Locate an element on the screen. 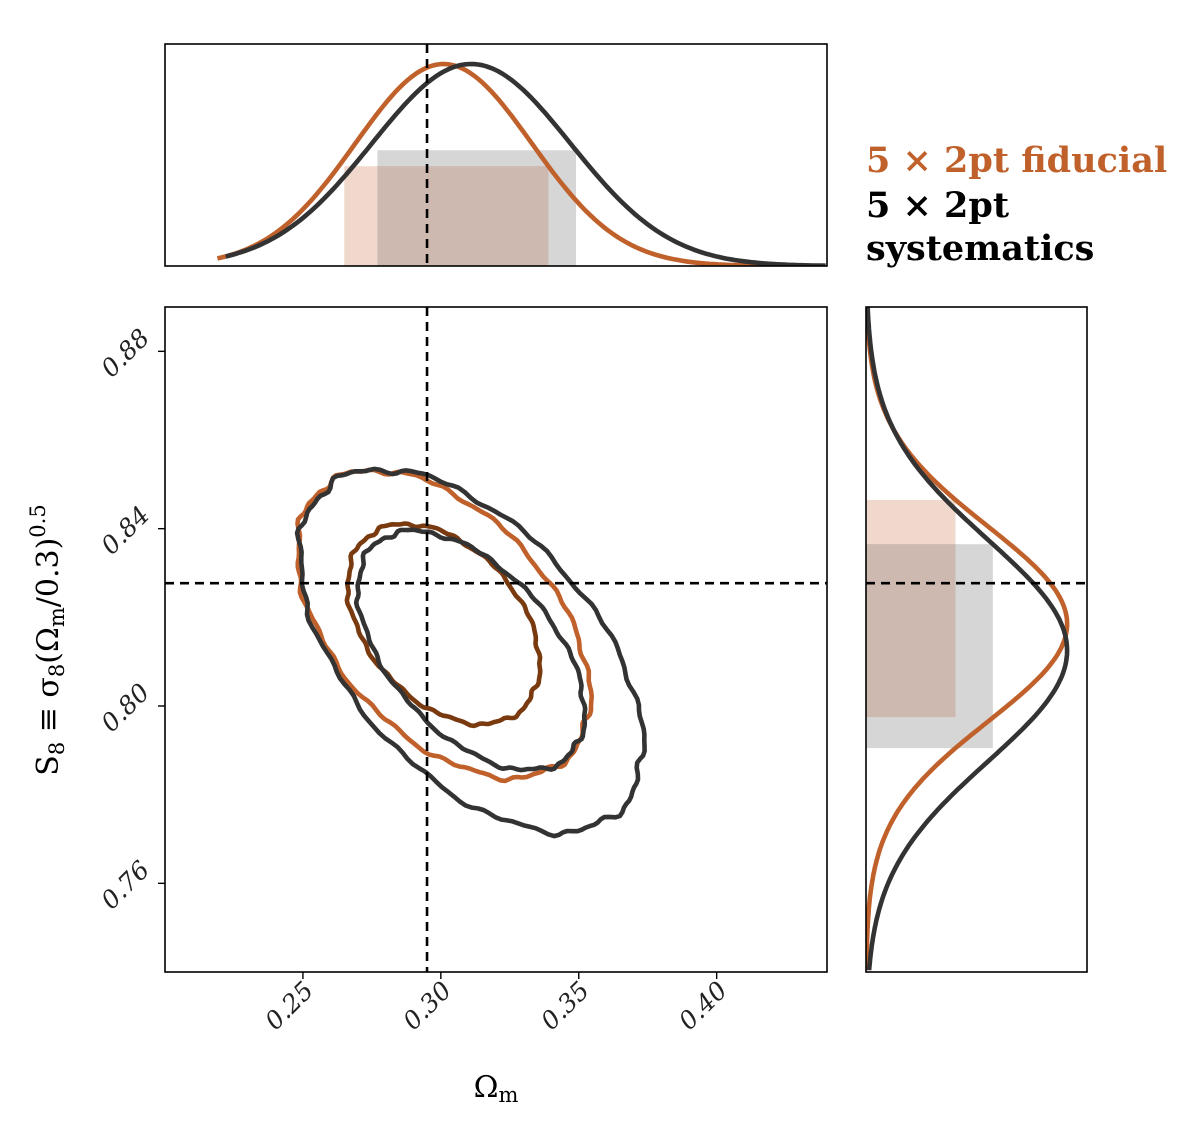 The width and height of the screenshot is (1186, 1124). x-axis-label: Ωm is located at coordinates (496, 1088).